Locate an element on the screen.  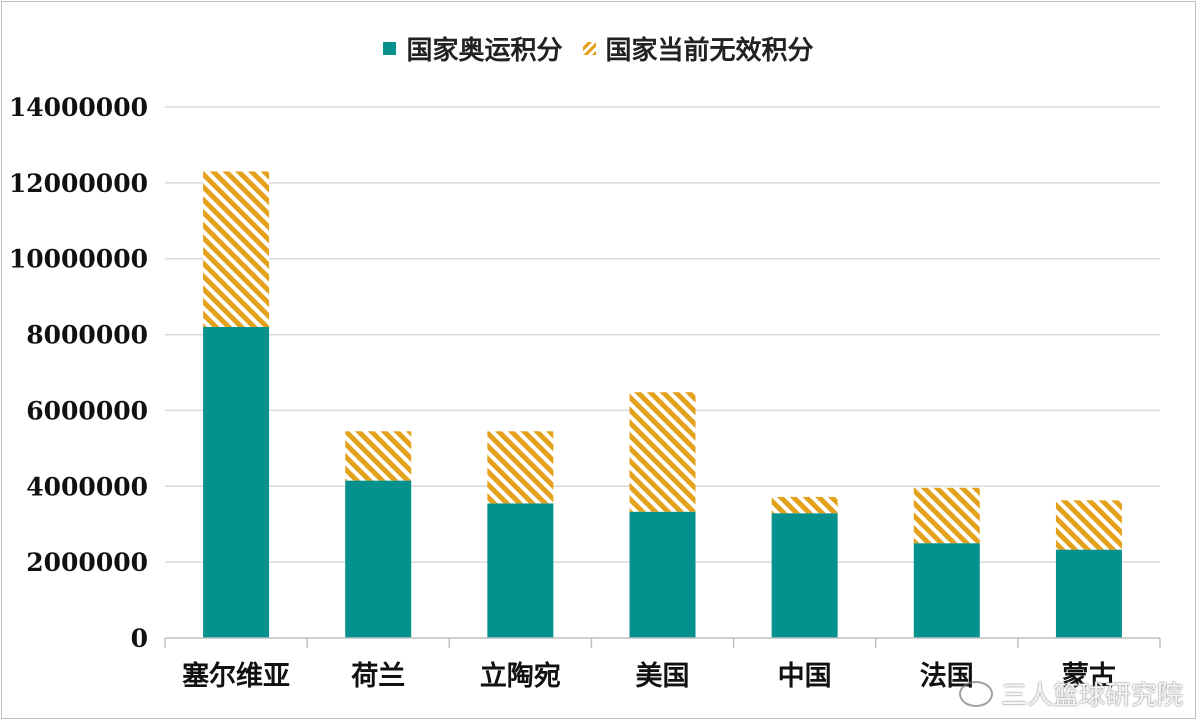
y-tick-label: 12000000 is located at coordinates (78, 183).